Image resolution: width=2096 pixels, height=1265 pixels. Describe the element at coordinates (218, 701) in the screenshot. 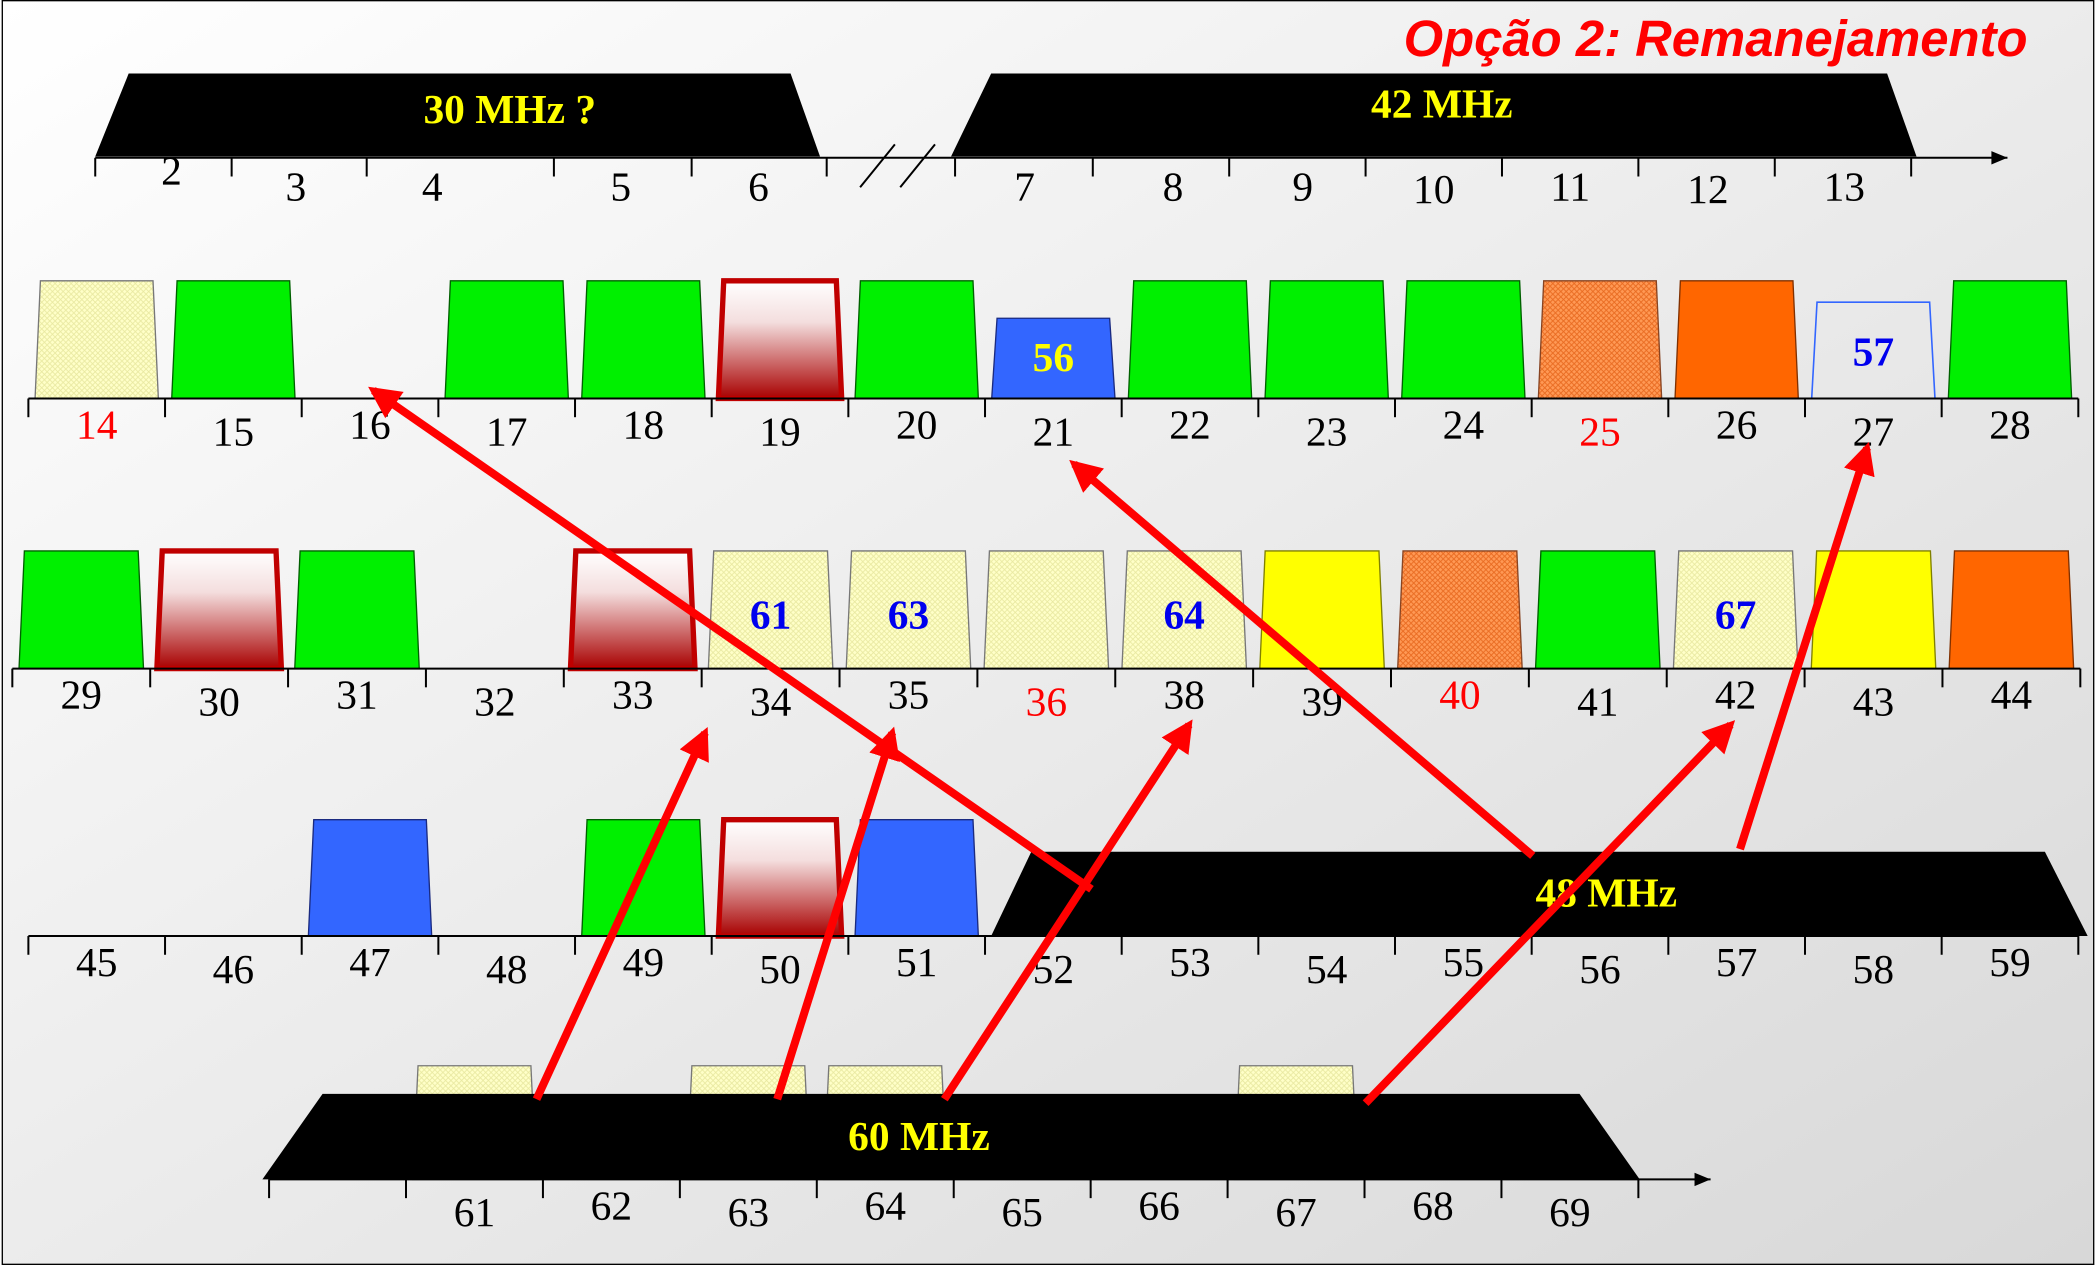

I see `channel-number: 30` at that location.